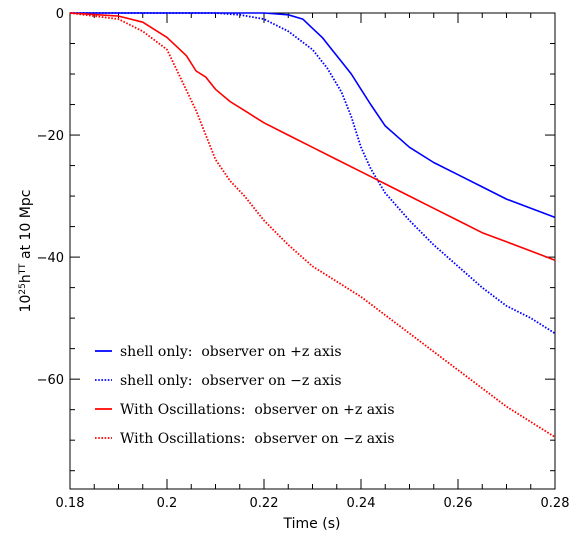  I want to click on y-tick-label: −20, so click(50, 136).